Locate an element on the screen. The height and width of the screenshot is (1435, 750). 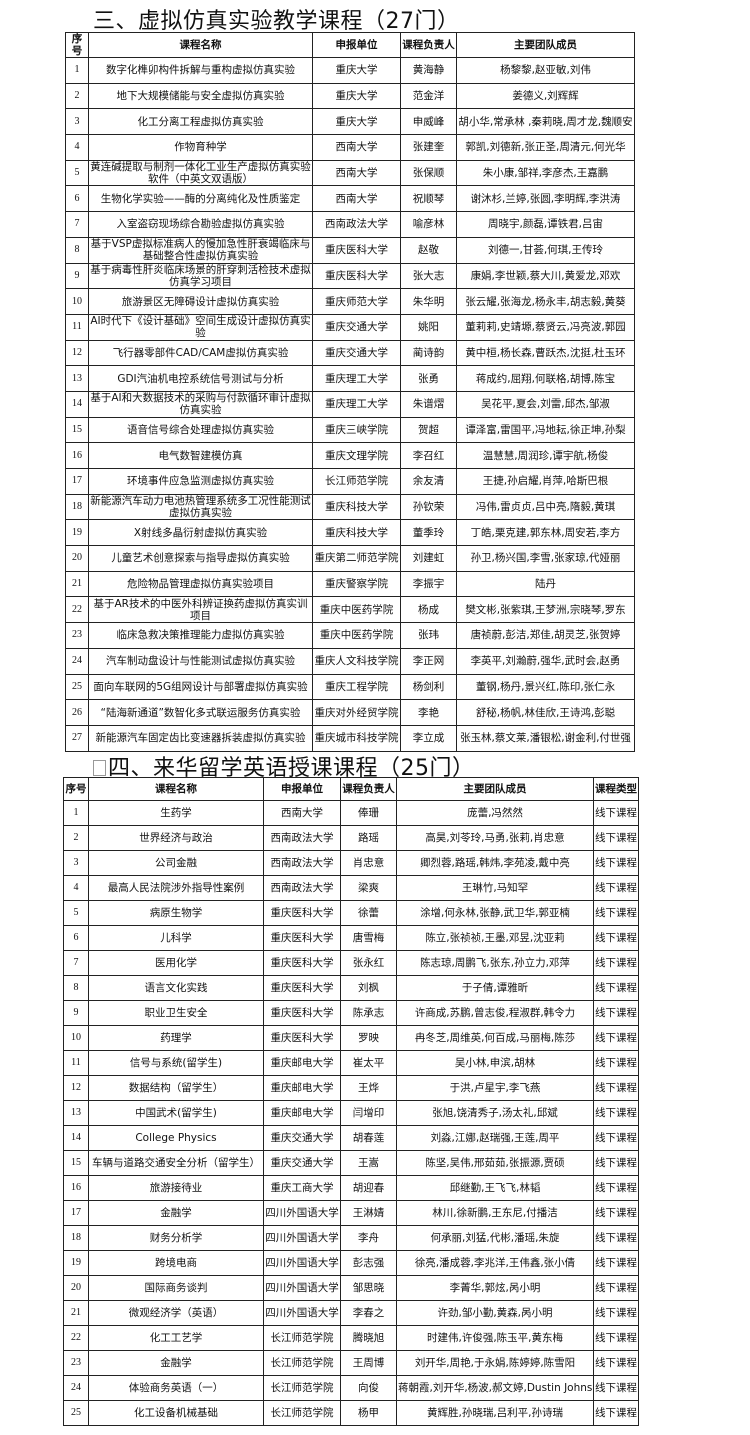
cell-course-name: 体验商务英语（一） is located at coordinates (176, 1388).